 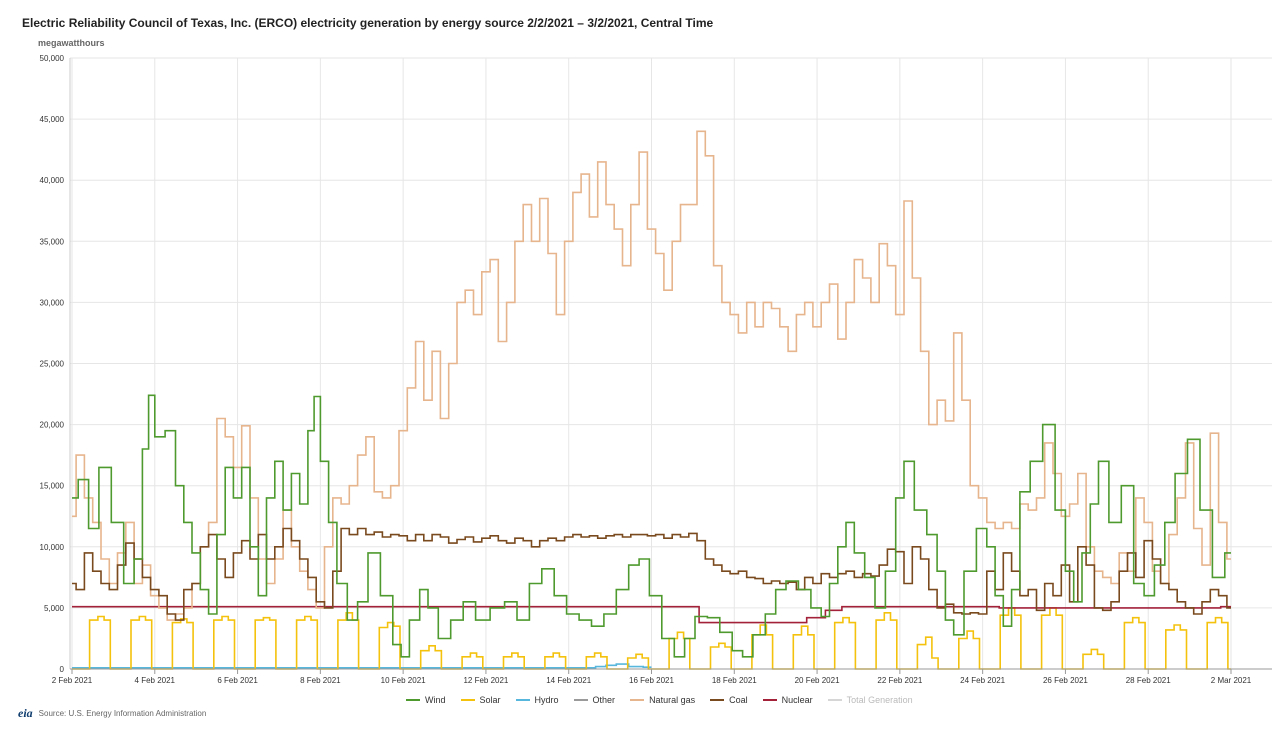 What do you see at coordinates (604, 700) in the screenshot?
I see `legend-label: Other` at bounding box center [604, 700].